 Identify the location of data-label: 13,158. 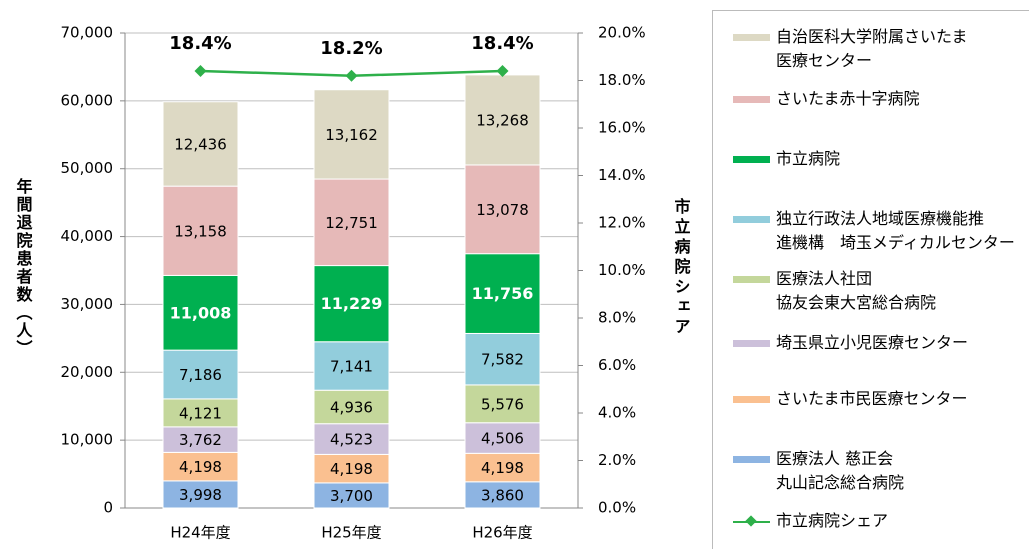
(200, 231).